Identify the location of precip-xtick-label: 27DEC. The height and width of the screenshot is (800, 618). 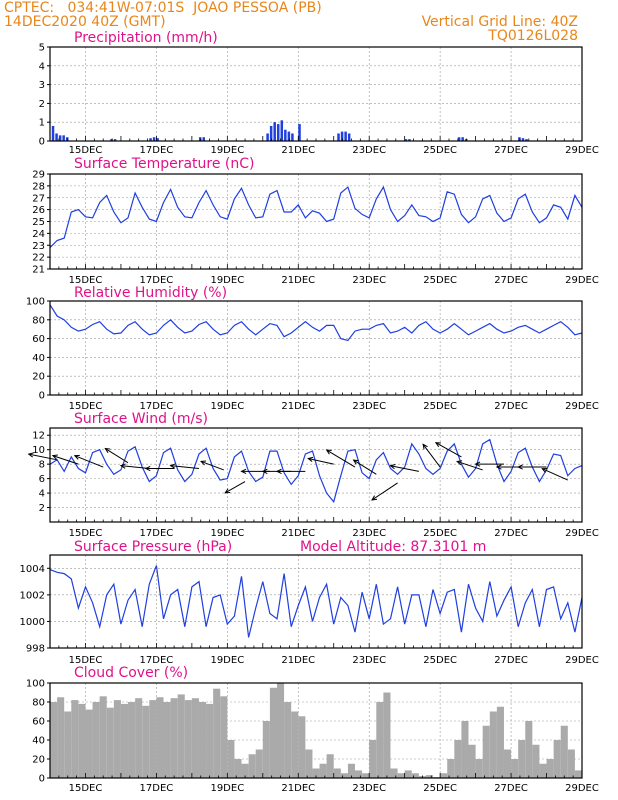
(511, 150).